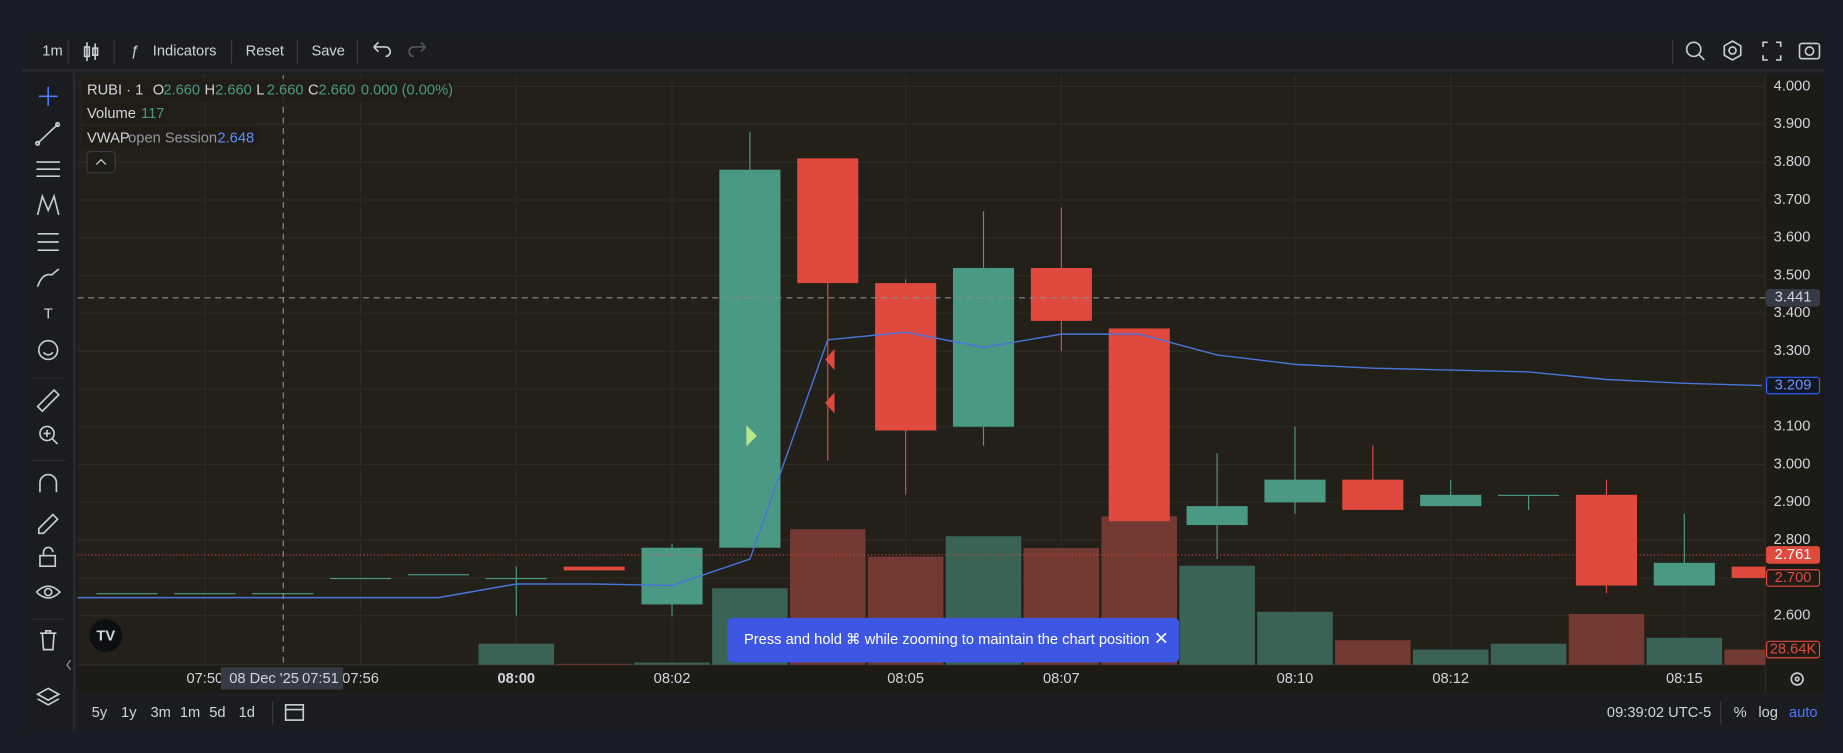 The width and height of the screenshot is (1843, 753). What do you see at coordinates (49, 435) in the screenshot?
I see `zoom-tool` at bounding box center [49, 435].